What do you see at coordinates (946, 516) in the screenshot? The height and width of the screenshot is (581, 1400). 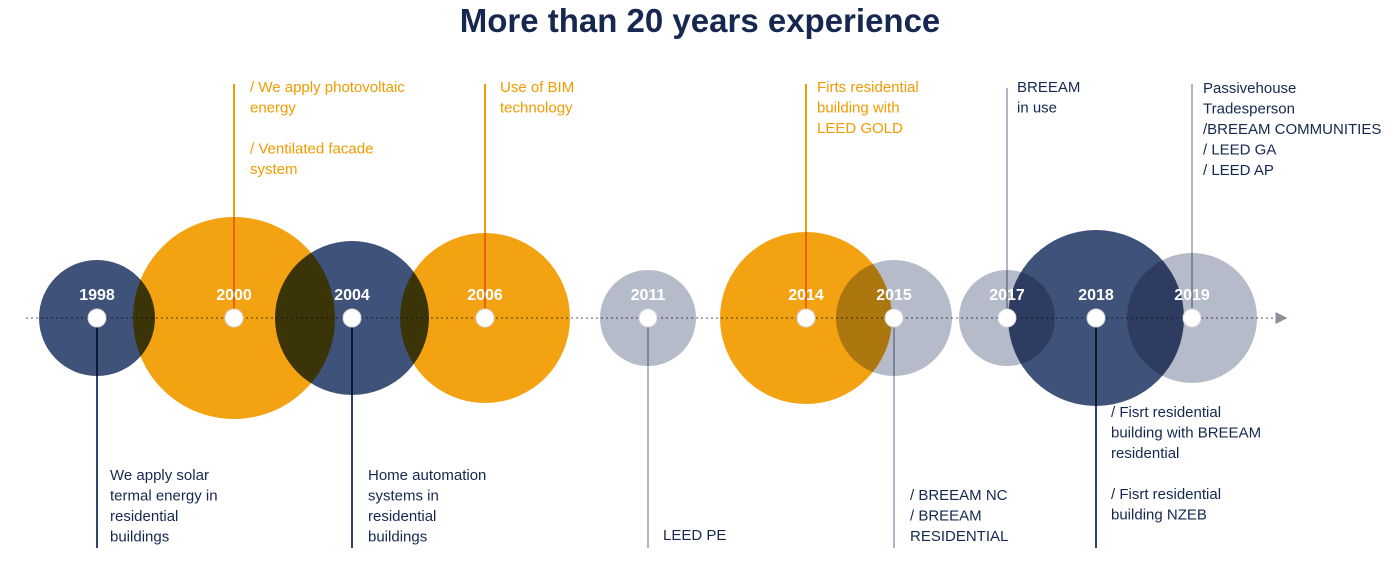 I see `description-line: / BREEAM` at bounding box center [946, 516].